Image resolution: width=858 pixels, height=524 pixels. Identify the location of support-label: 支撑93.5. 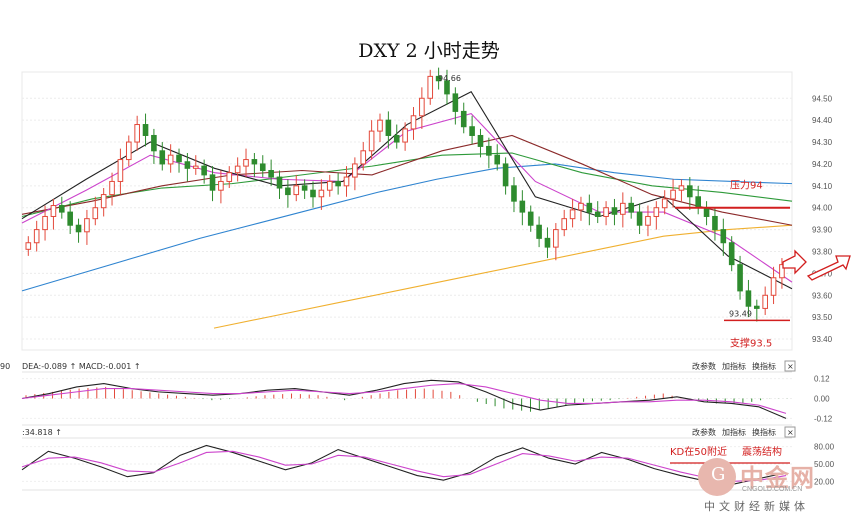
(751, 342).